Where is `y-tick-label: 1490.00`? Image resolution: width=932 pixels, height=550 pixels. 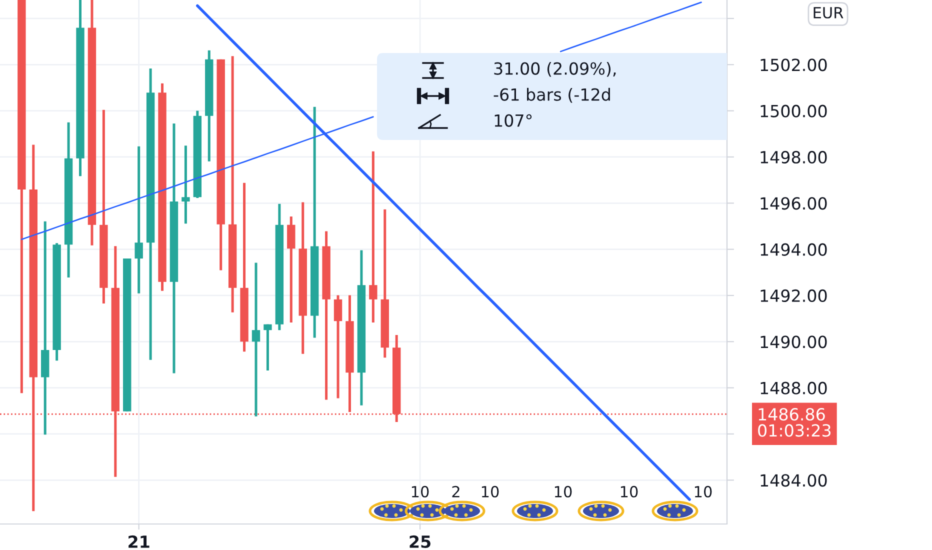 y-tick-label: 1490.00 is located at coordinates (793, 342).